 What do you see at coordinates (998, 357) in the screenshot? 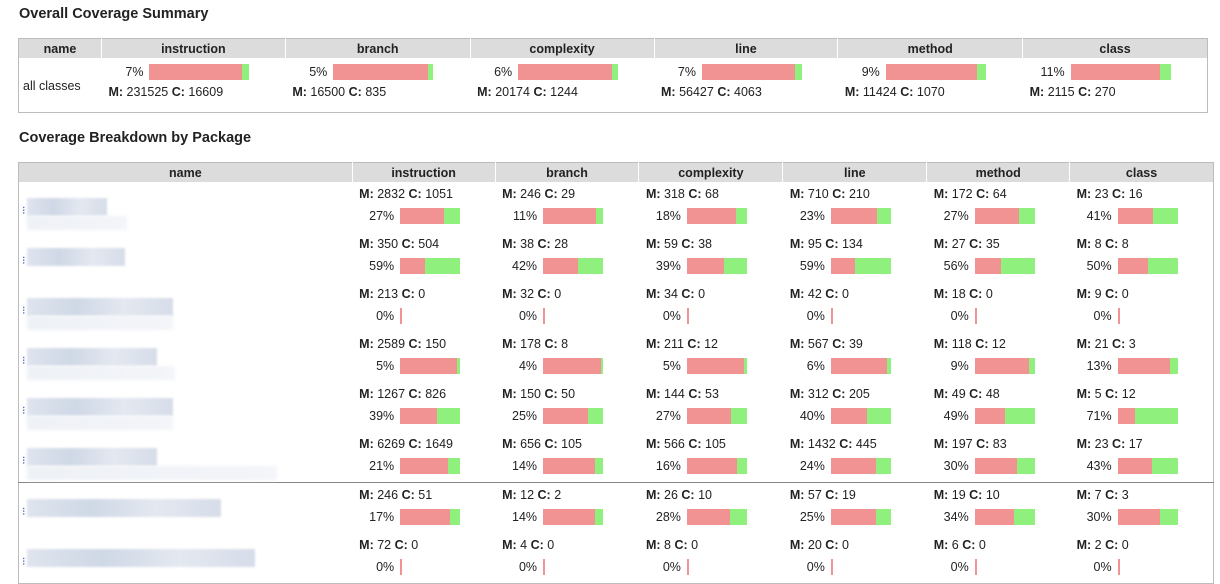
I see `metric-cell-method: 9% M: 118 C: 12` at bounding box center [998, 357].